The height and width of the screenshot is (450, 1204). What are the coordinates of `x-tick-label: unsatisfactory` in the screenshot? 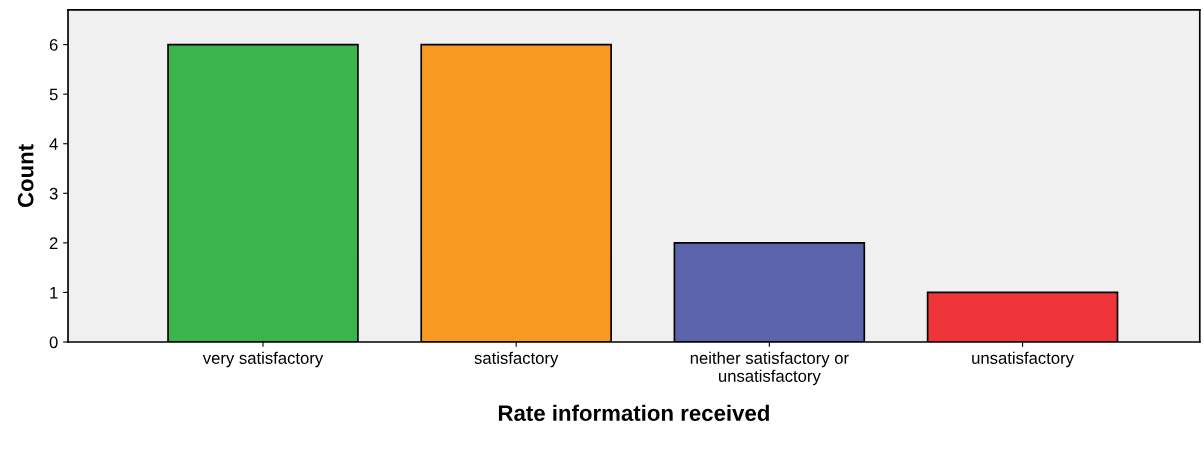 It's located at (1023, 359).